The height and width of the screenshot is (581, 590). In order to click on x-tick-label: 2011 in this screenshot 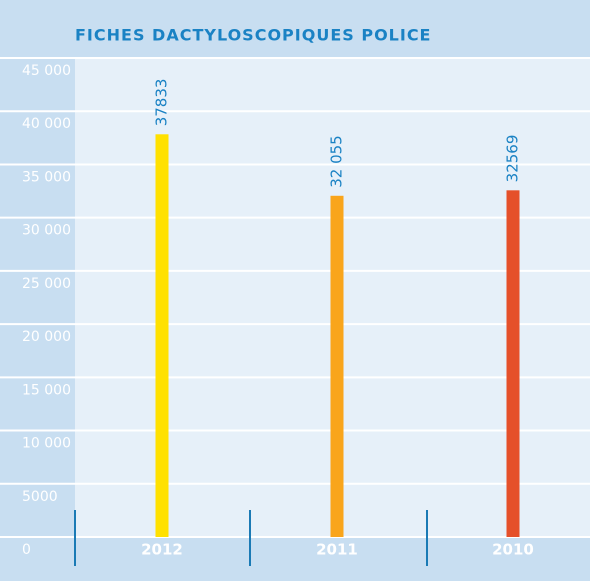, I will do `click(337, 550)`.